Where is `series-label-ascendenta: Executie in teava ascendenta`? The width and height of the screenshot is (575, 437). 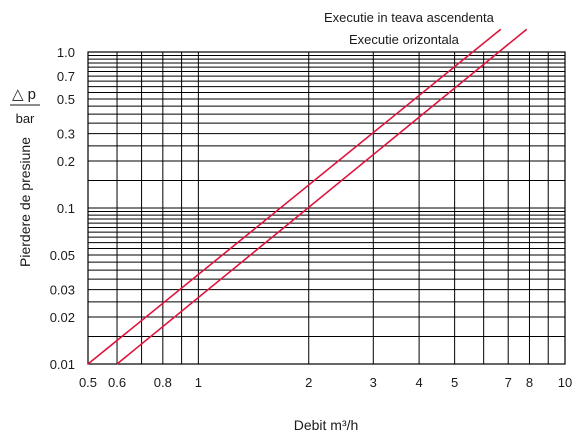
series-label-ascendenta: Executie in teava ascendenta is located at coordinates (409, 17).